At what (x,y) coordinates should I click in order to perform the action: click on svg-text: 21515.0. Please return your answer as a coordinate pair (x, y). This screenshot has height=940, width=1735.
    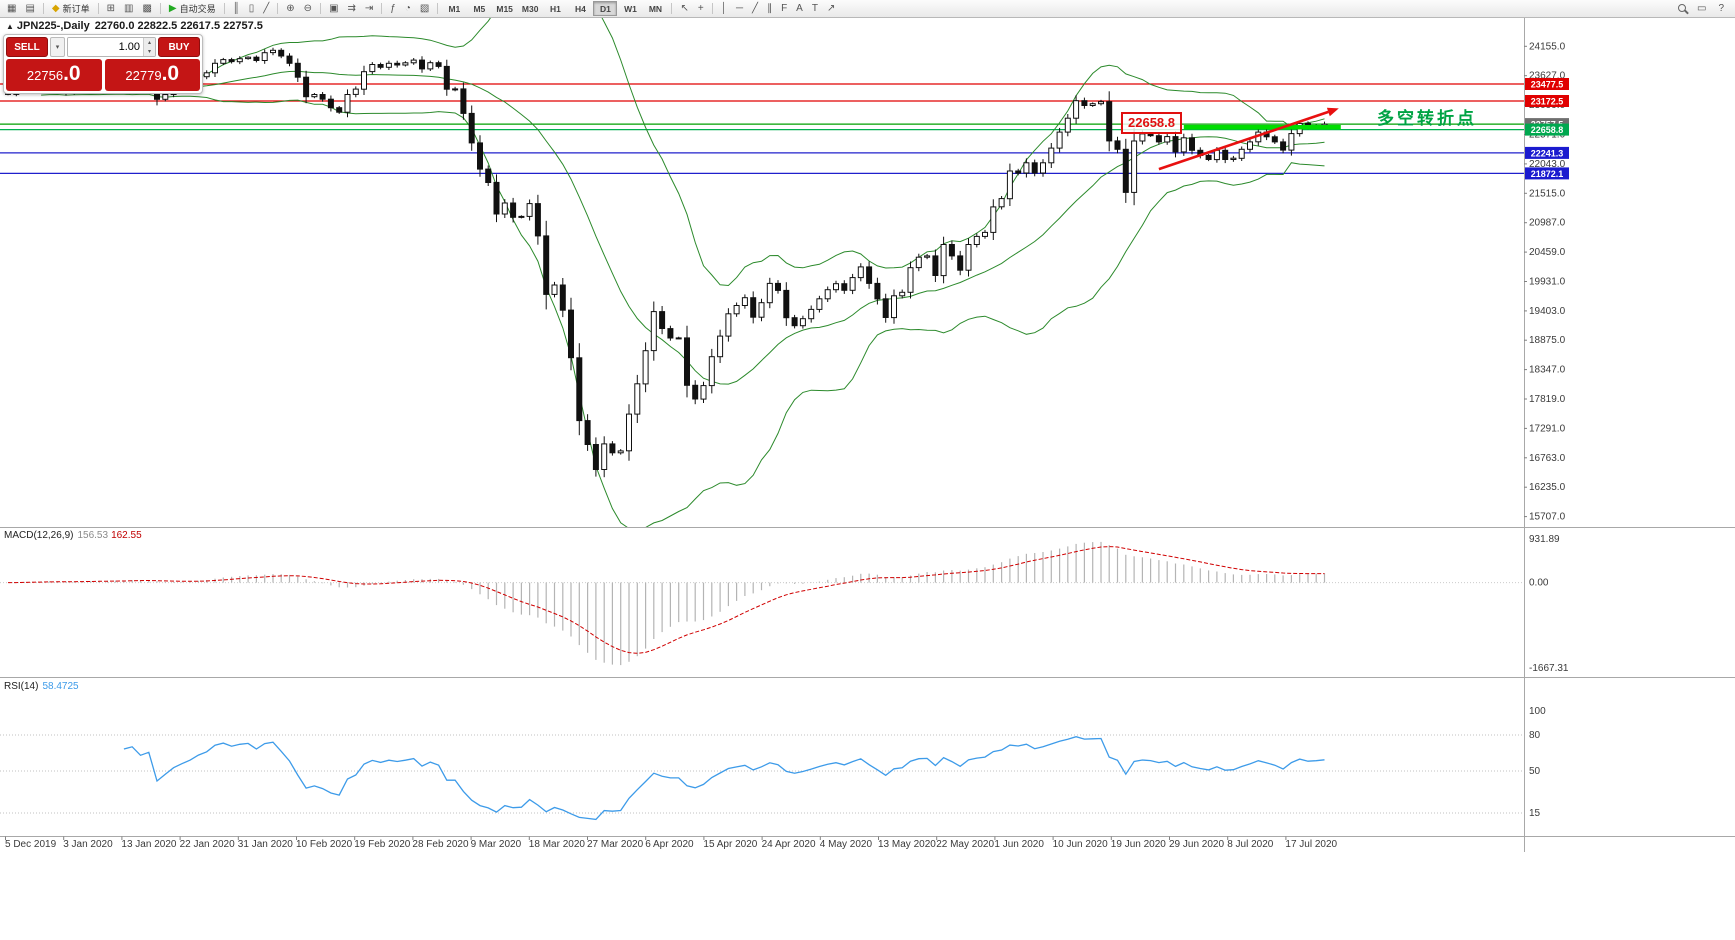
    Looking at the image, I should click on (1547, 193).